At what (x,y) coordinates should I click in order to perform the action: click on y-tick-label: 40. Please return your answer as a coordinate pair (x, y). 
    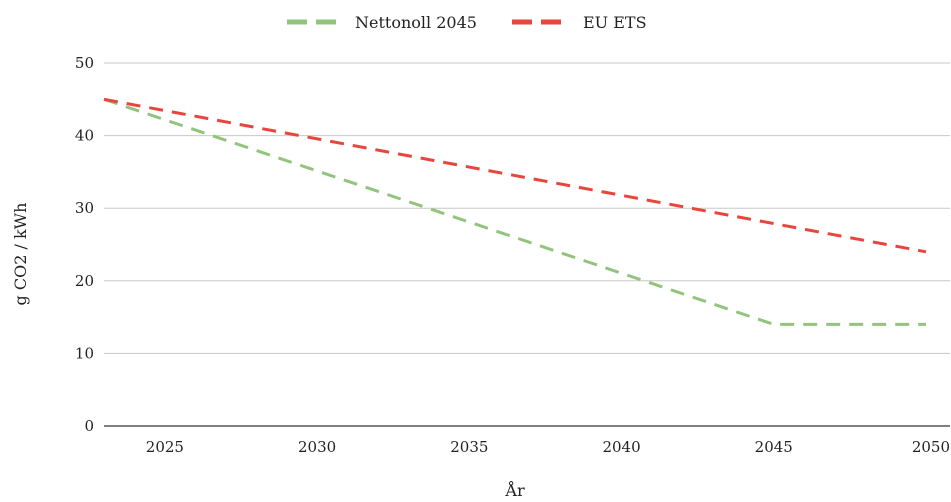
    Looking at the image, I should click on (84, 136).